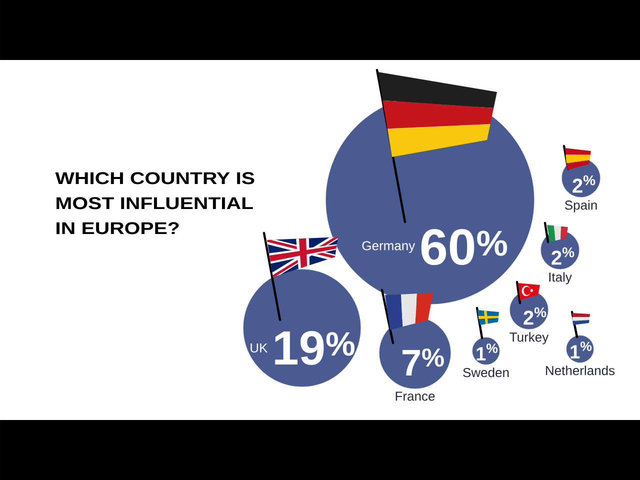  Describe the element at coordinates (580, 206) in the screenshot. I see `category-label: Spain` at that location.